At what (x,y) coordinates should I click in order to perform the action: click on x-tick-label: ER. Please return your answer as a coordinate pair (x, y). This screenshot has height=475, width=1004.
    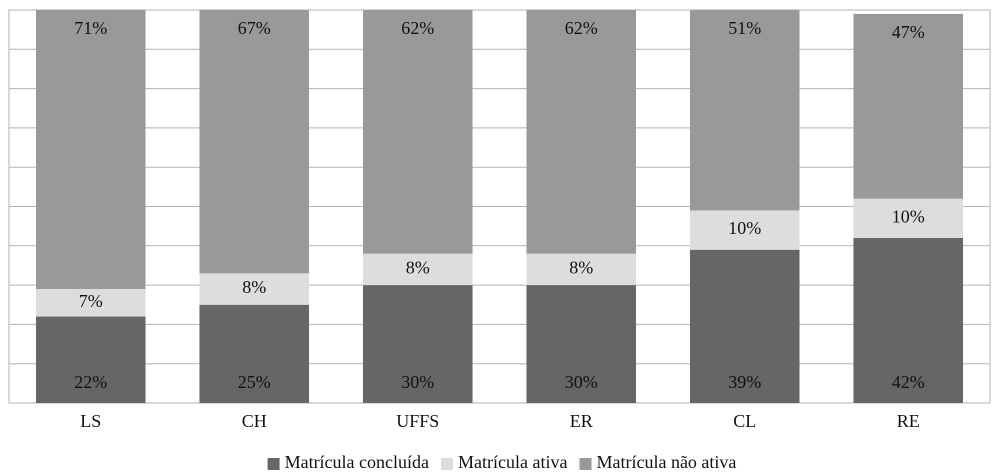
    Looking at the image, I should click on (581, 421).